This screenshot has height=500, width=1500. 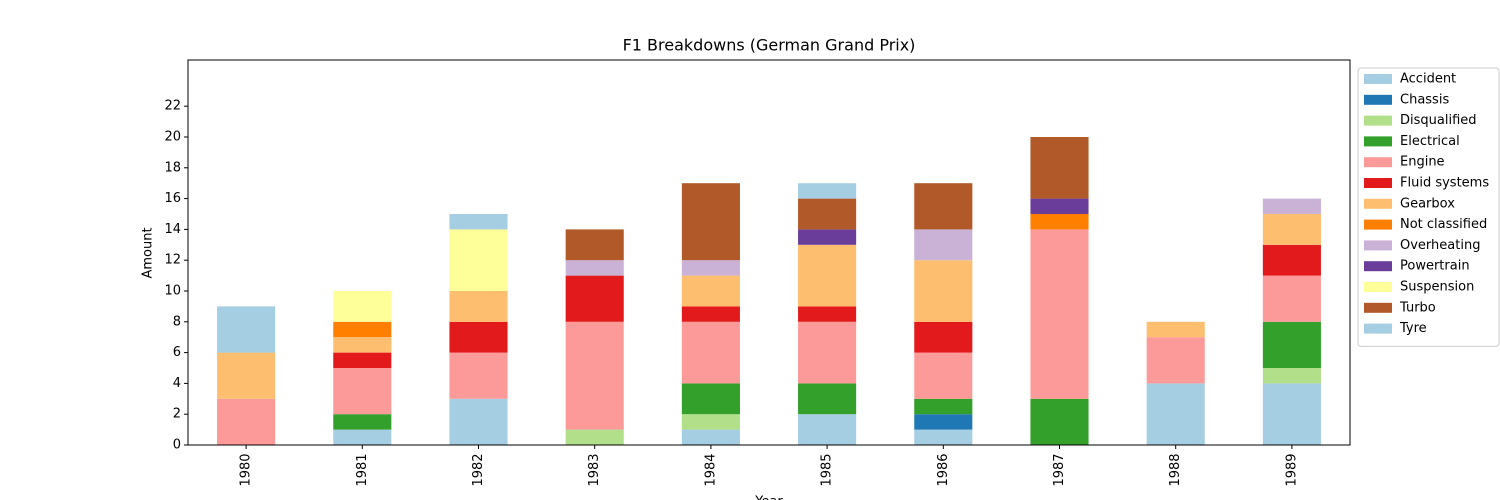 I want to click on y-tick-label: 0, so click(x=177, y=445).